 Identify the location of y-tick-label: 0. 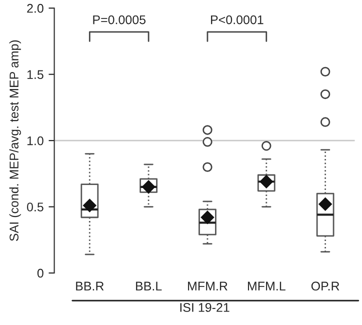
(40, 273).